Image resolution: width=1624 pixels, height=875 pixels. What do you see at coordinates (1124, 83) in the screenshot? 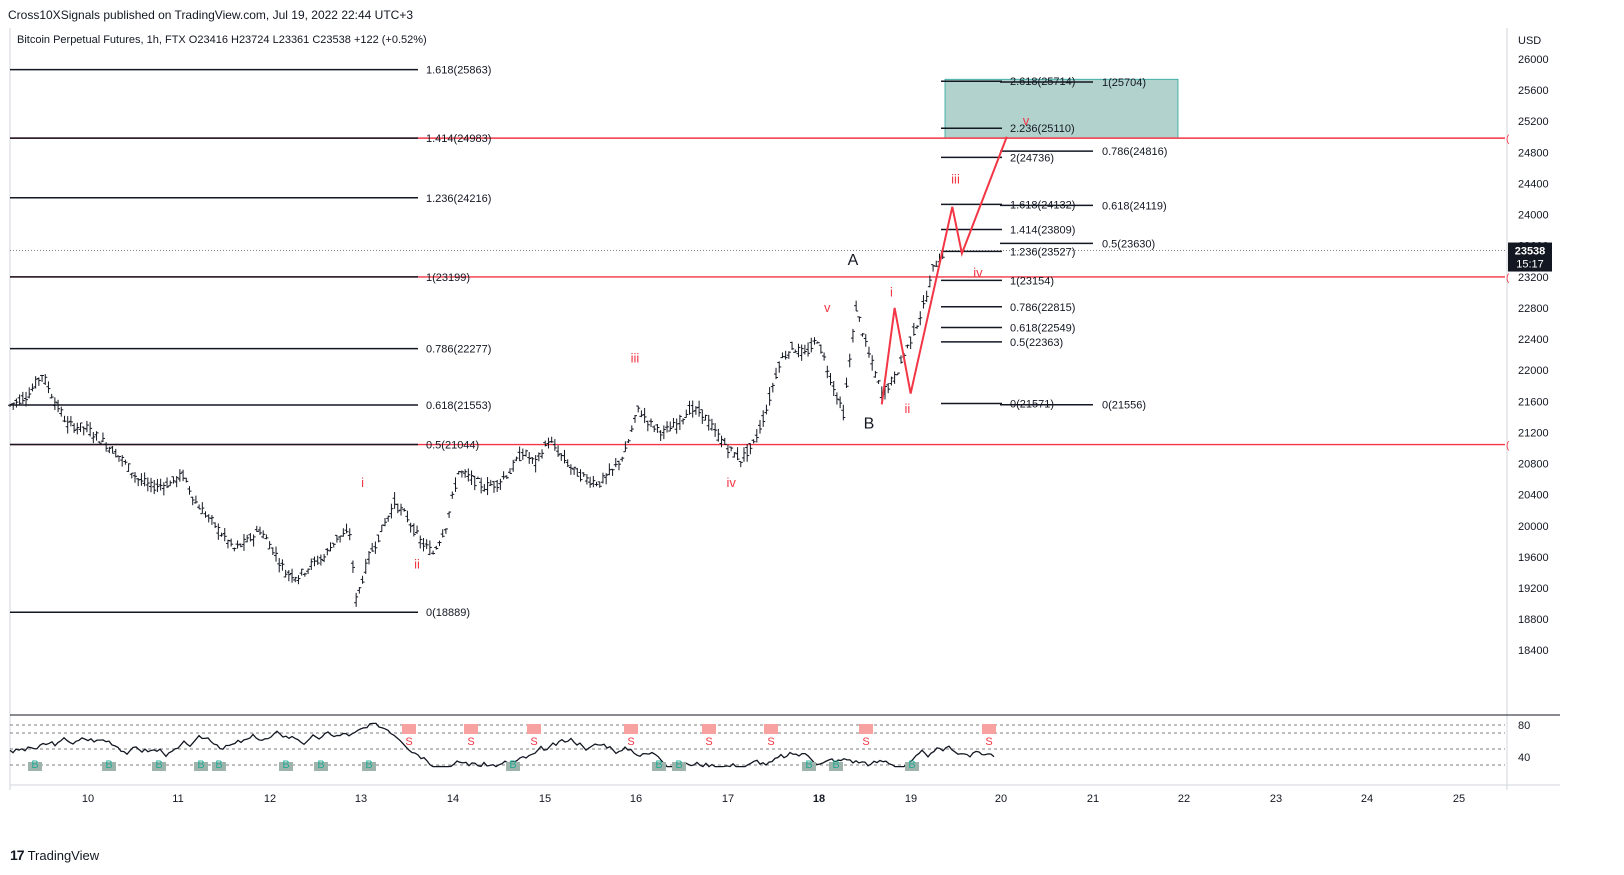
I see `fib-level-label: 1(25704)` at bounding box center [1124, 83].